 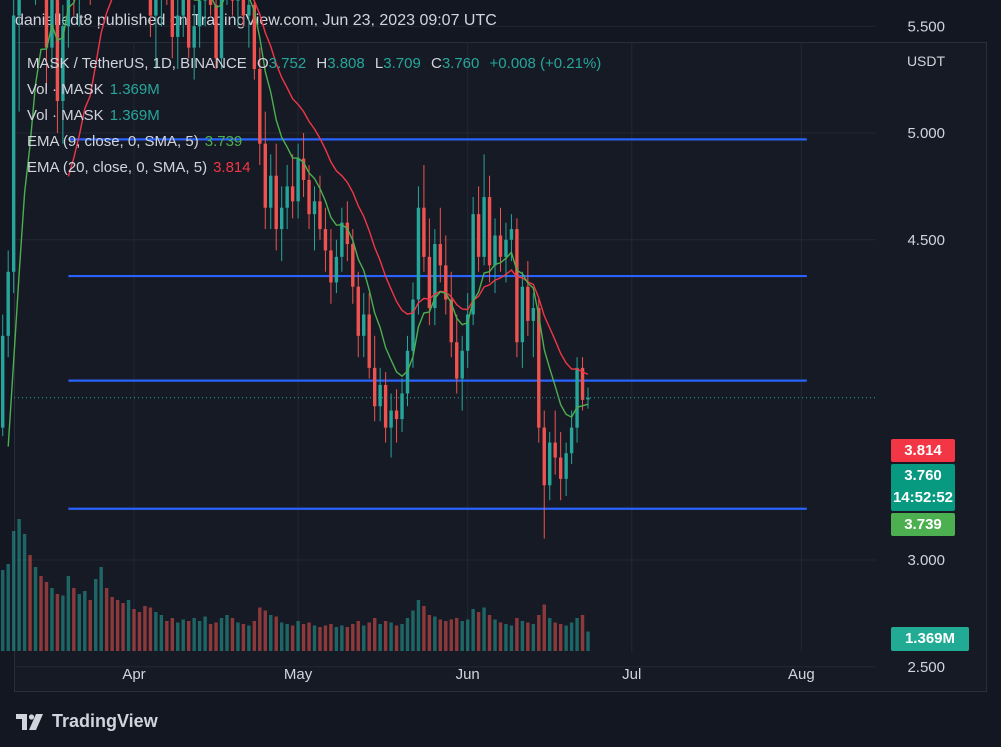 I want to click on tradingview-brand: TradingView, so click(x=87, y=721).